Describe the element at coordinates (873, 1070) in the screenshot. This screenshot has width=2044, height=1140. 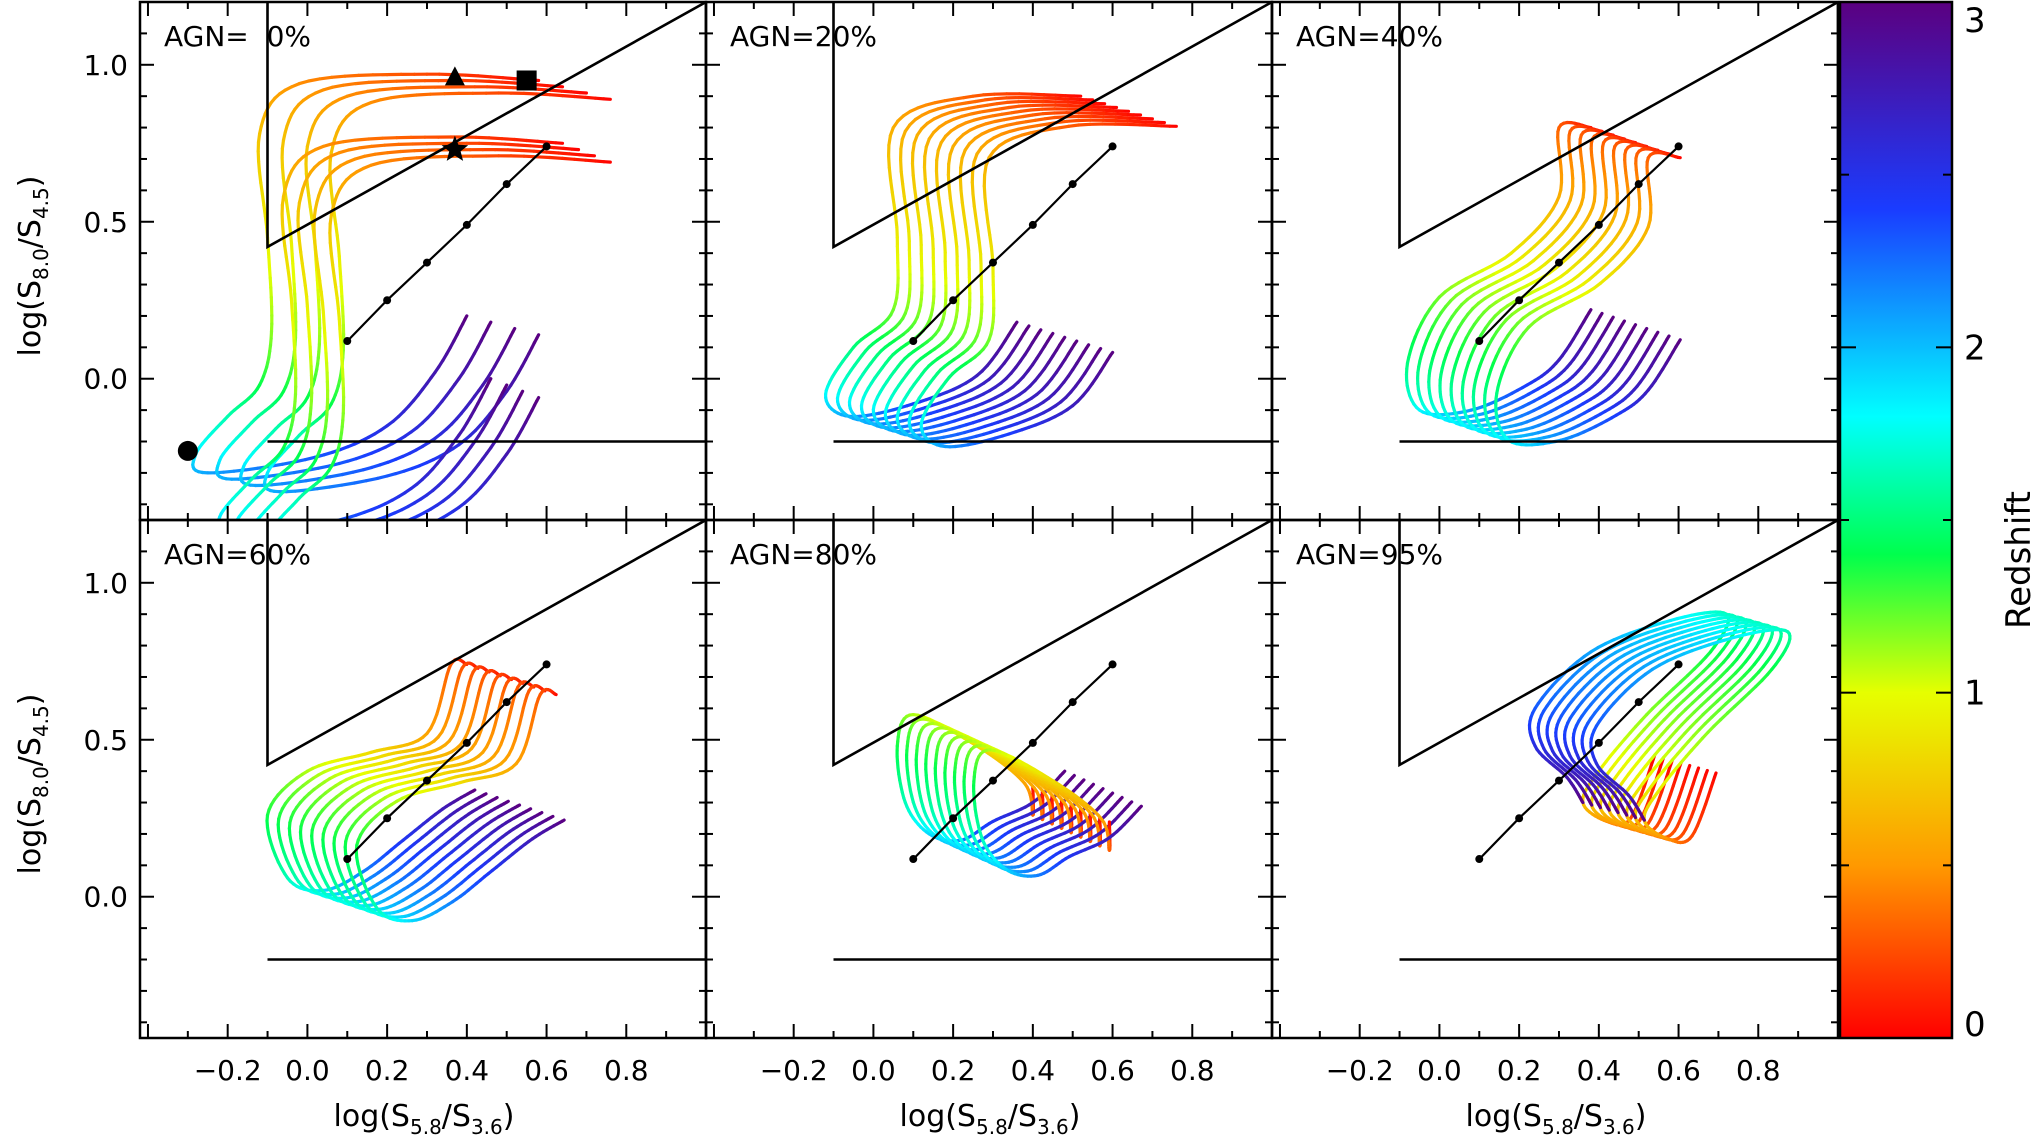
I see `x-tick-label: 0.0` at that location.